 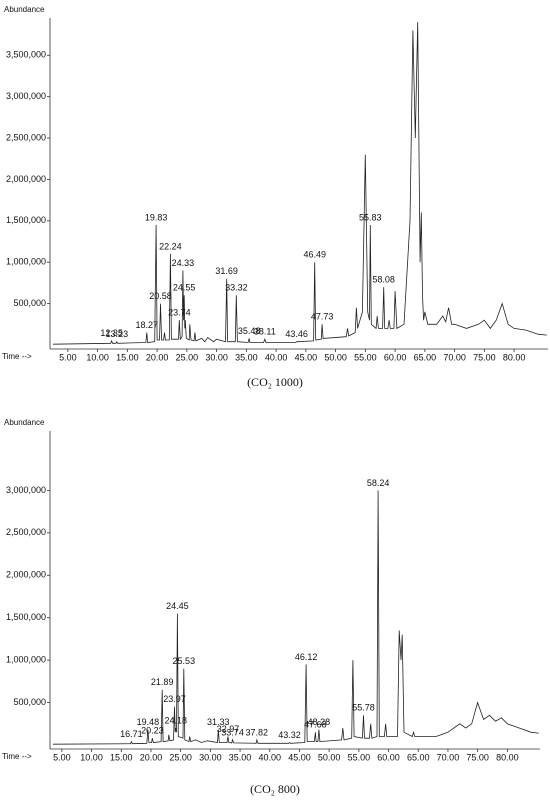 What do you see at coordinates (275, 382) in the screenshot?
I see `caption: (CO₂ 1000)` at bounding box center [275, 382].